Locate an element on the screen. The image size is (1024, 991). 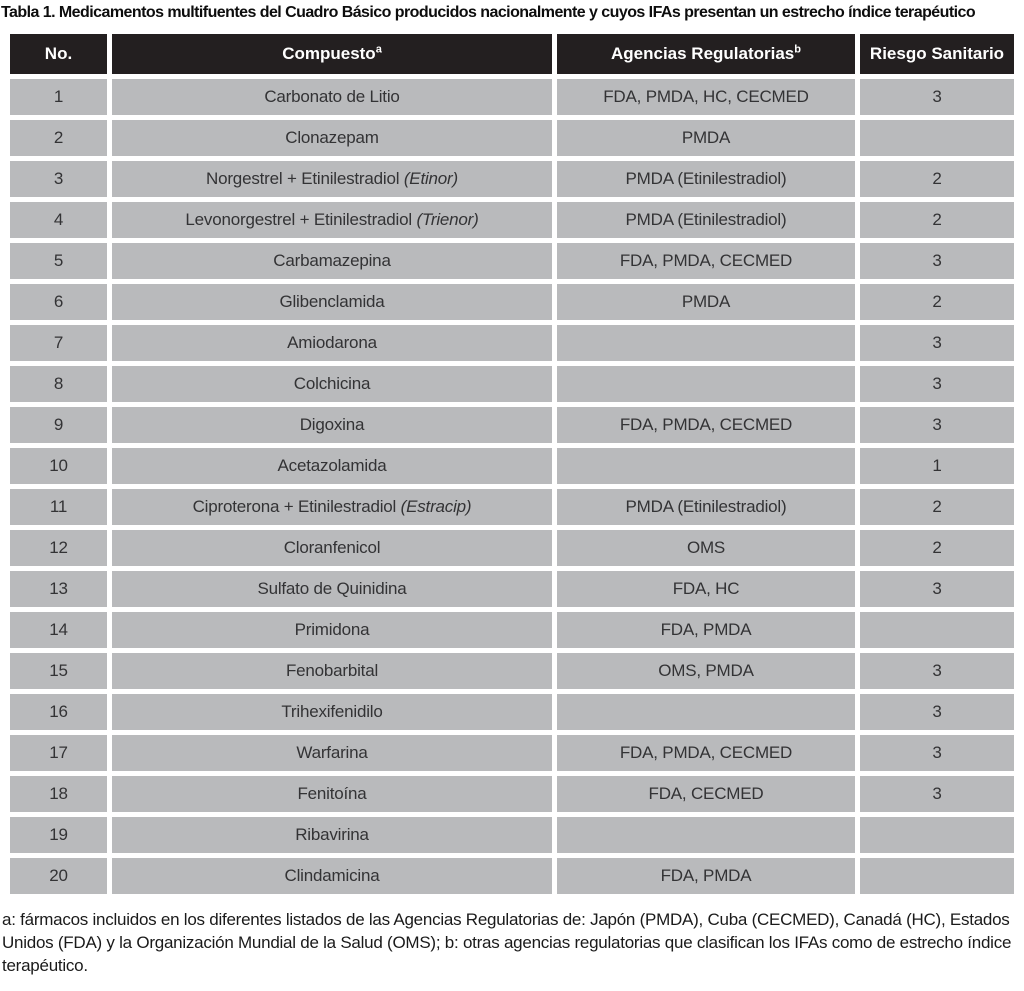
compuesto-trade-name: (Trienor) is located at coordinates (447, 219).